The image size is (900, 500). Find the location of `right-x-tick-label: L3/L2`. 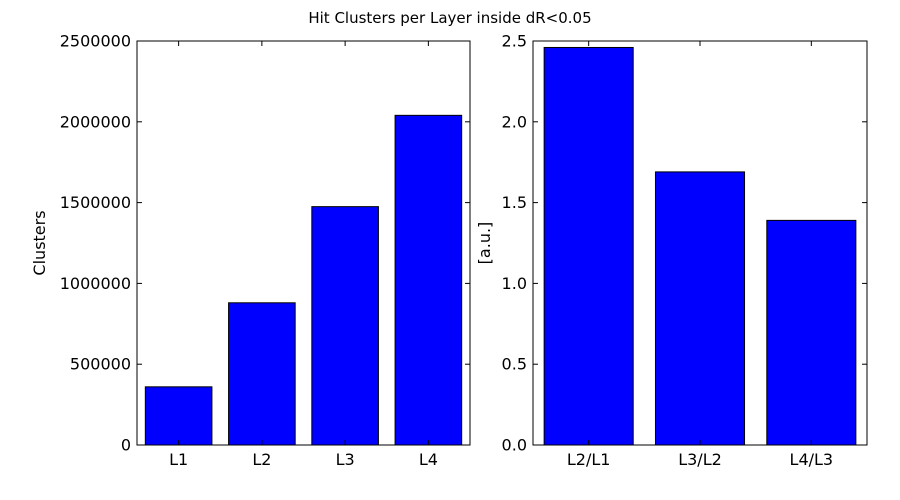

right-x-tick-label: L3/L2 is located at coordinates (700, 459).